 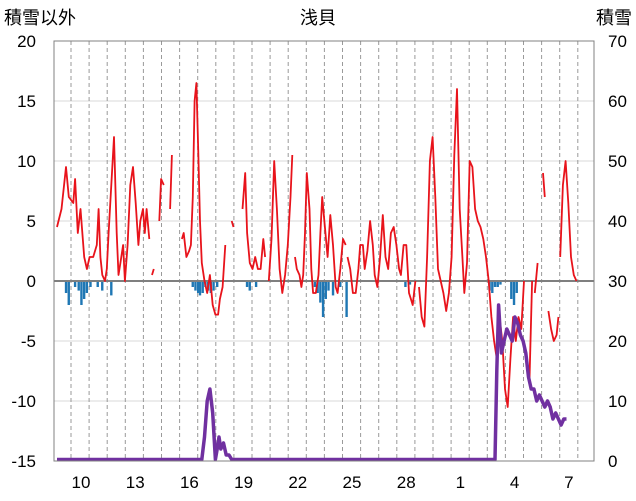 I want to click on left-axis-title: 積雪以外, so click(x=40, y=18).